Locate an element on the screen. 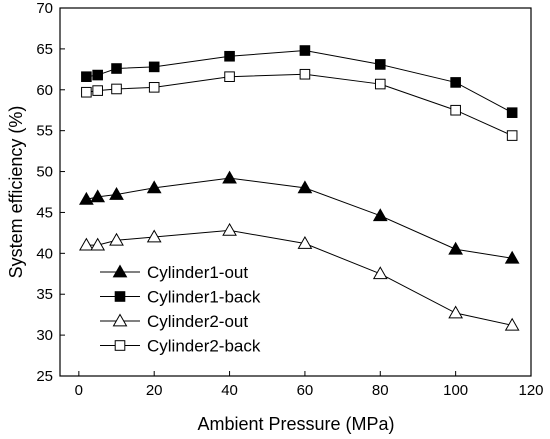 This screenshot has width=550, height=439. y-tick-label: 60 is located at coordinates (44, 90).